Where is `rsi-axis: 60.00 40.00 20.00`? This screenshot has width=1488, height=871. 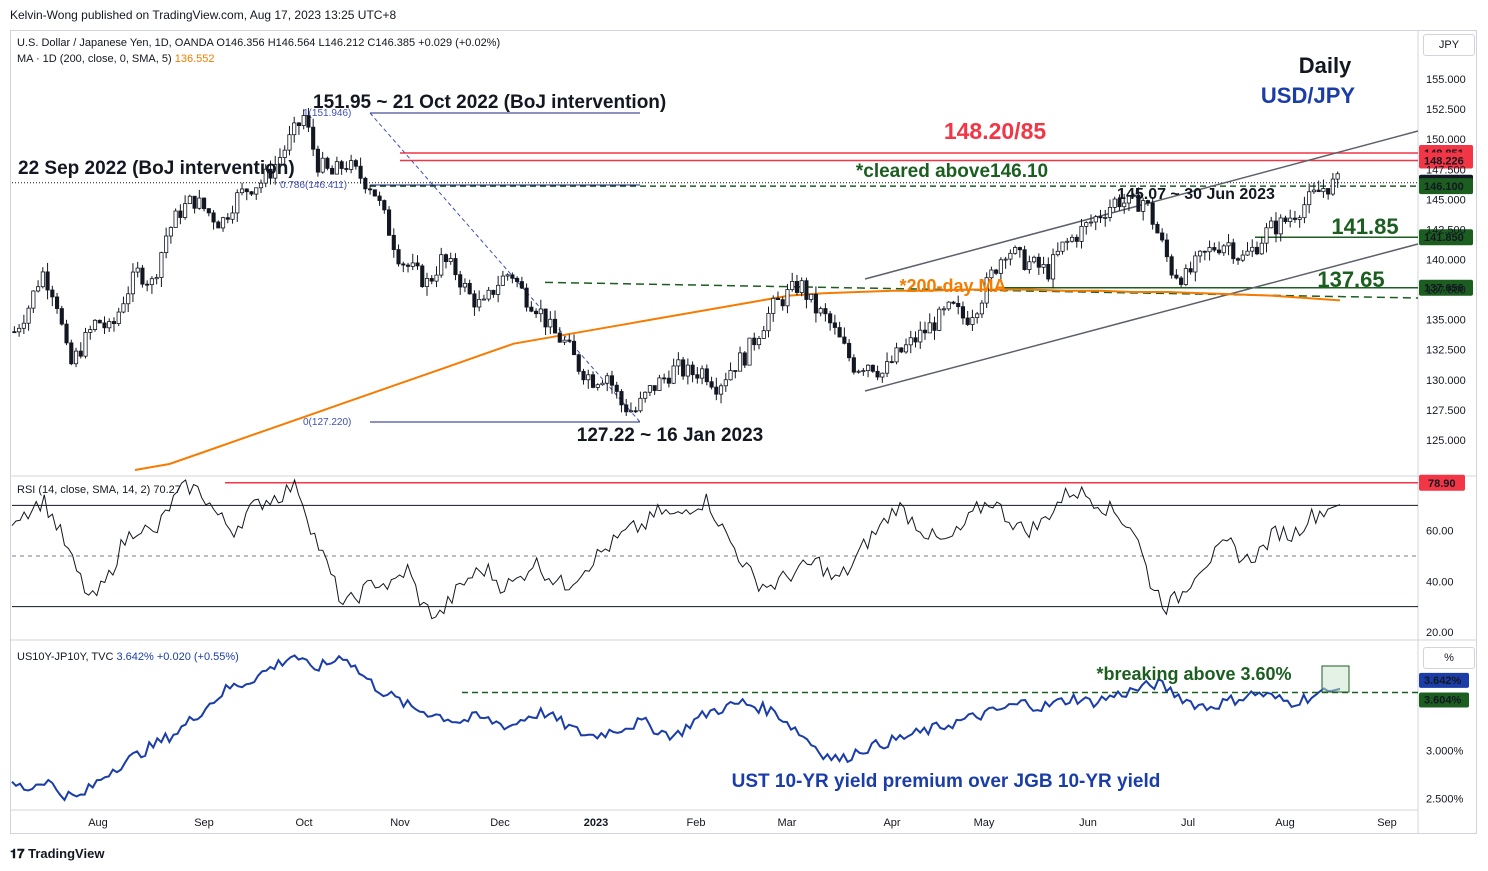
rsi-axis: 60.00 40.00 20.00 is located at coordinates (1440, 582).